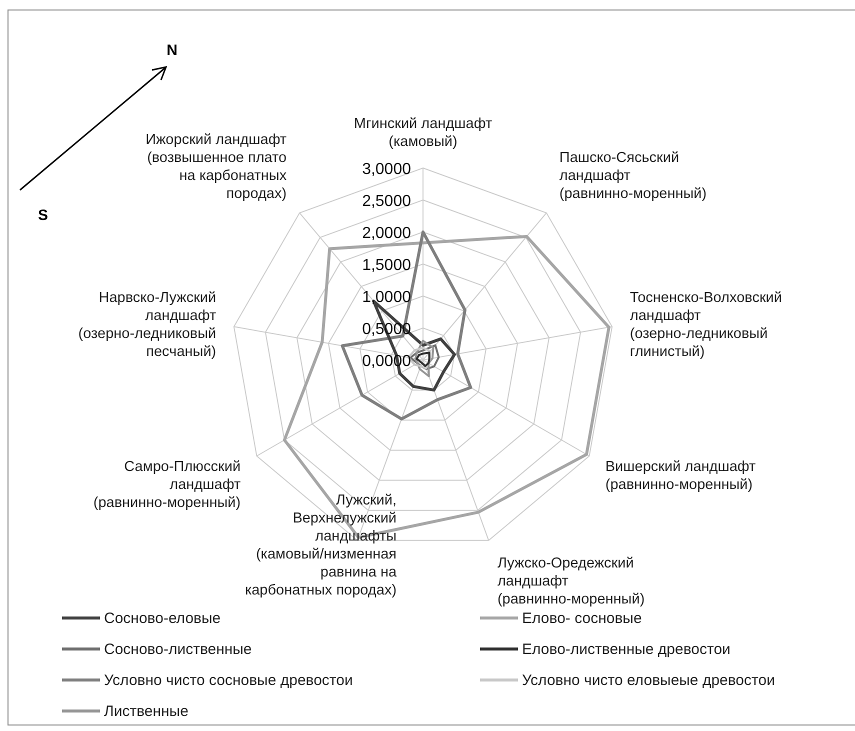  What do you see at coordinates (633, 176) in the screenshot?
I see `spoke-label: Пашско-Сясьский ландшафт (равнинно-моренный)` at bounding box center [633, 176].